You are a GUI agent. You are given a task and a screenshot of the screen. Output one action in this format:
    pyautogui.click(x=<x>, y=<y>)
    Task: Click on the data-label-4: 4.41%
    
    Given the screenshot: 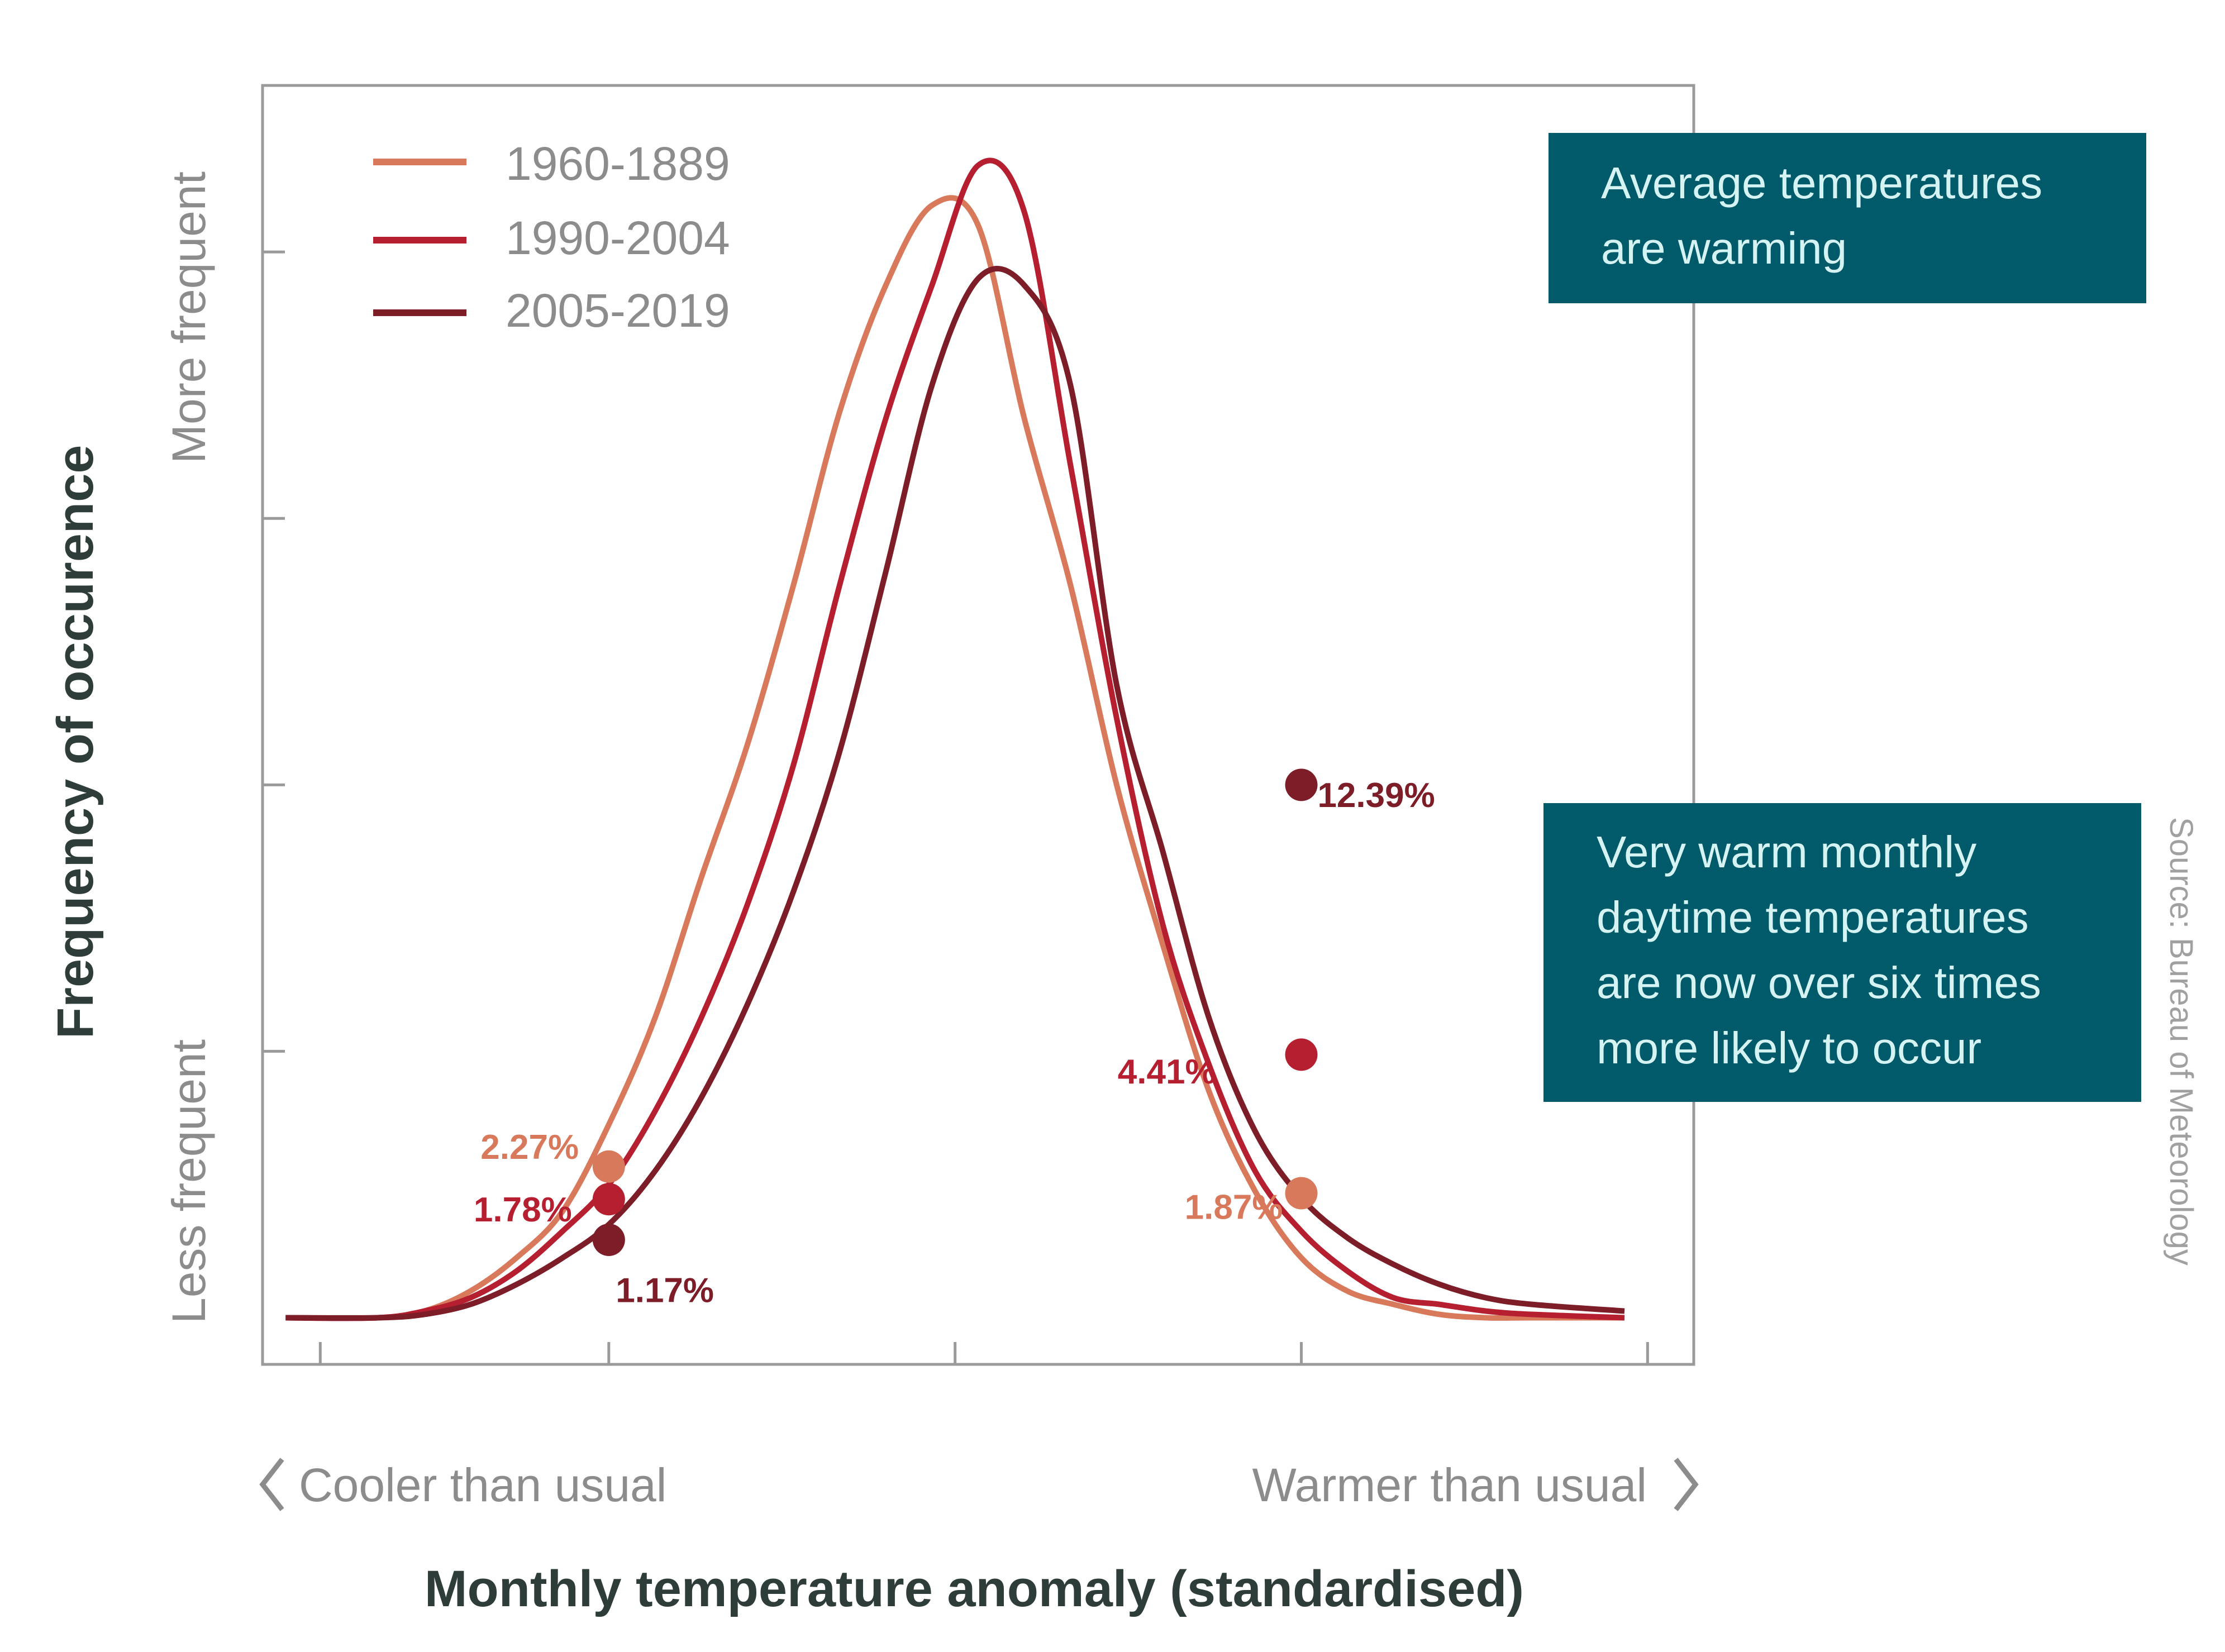 What is the action you would take?
    pyautogui.click(x=1167, y=1072)
    